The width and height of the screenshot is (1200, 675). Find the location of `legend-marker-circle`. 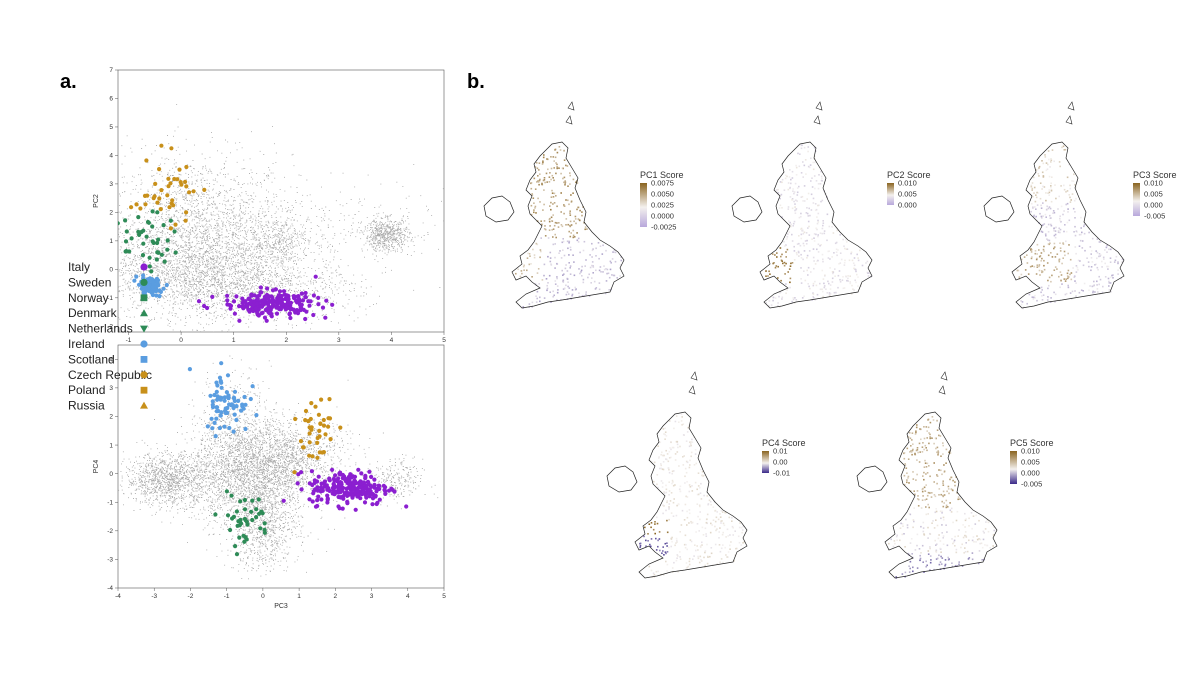

legend-marker-circle is located at coordinates (144, 282).